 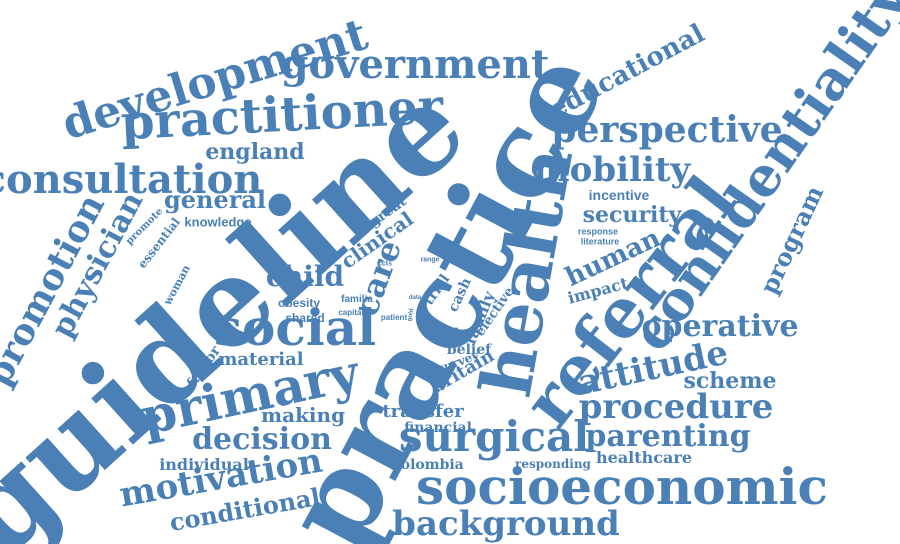 What do you see at coordinates (622, 486) in the screenshot?
I see `word-socioeconomic: socioeconomic` at bounding box center [622, 486].